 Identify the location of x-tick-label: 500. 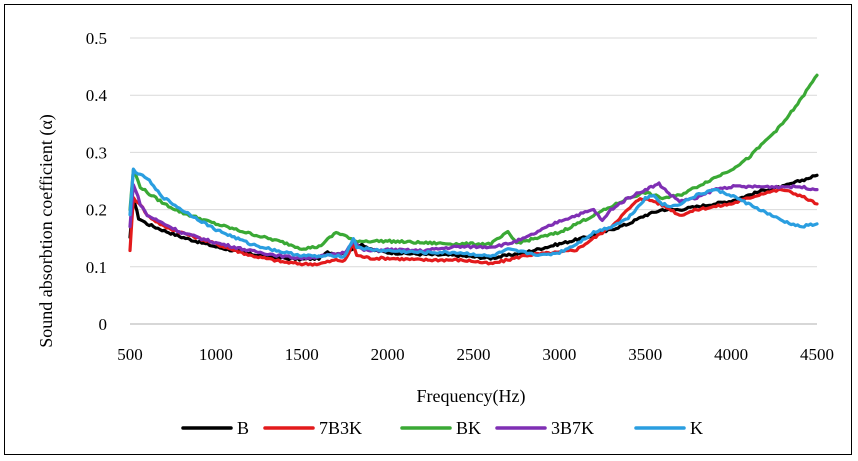
(130, 354).